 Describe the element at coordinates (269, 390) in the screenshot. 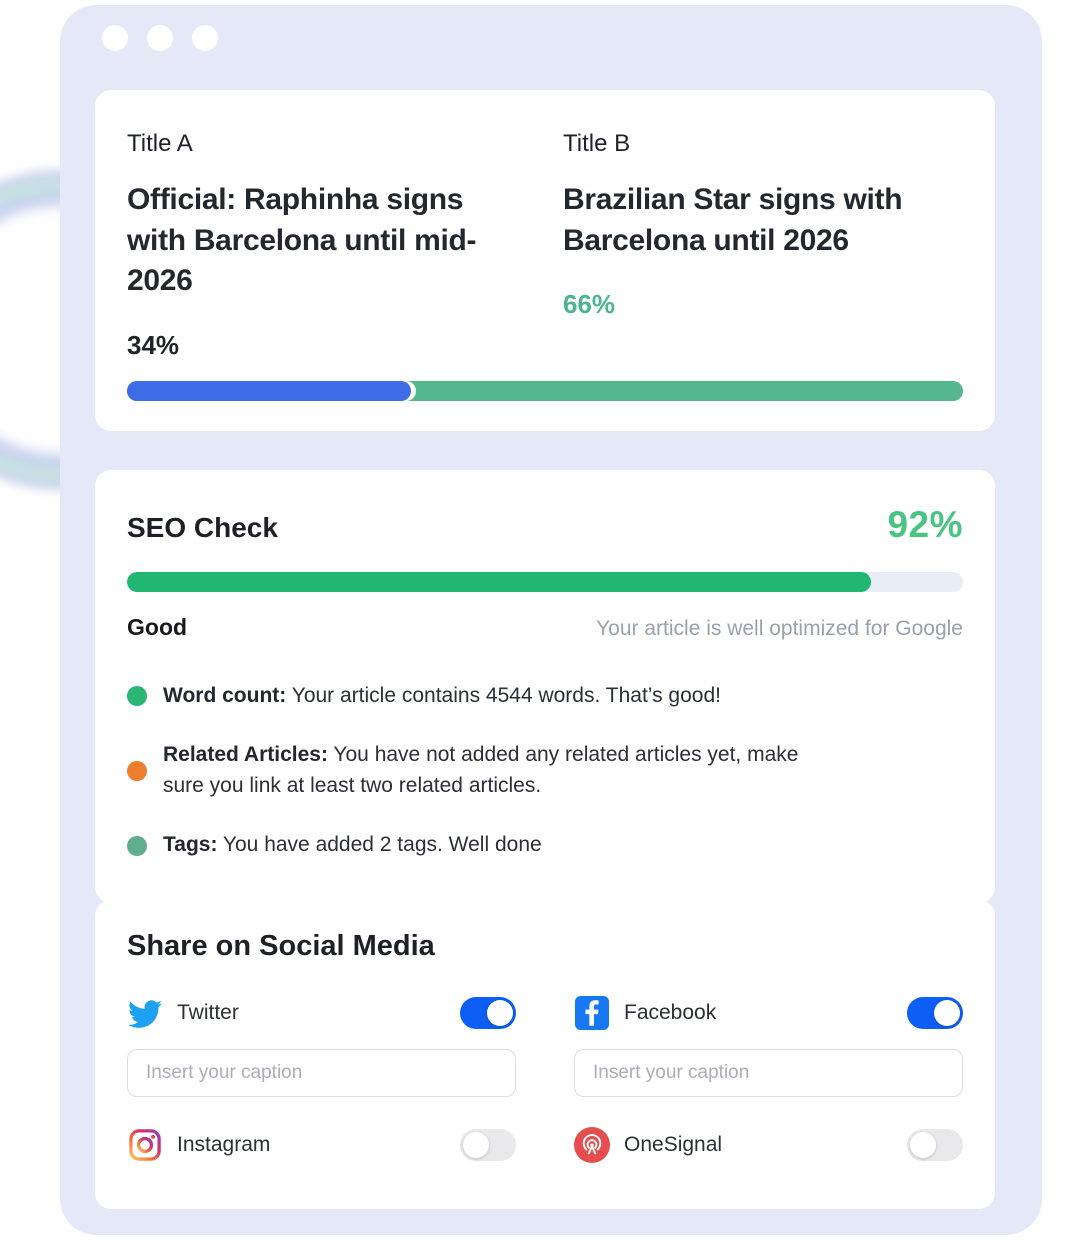

I see `ab-split-bar-segment-a` at that location.